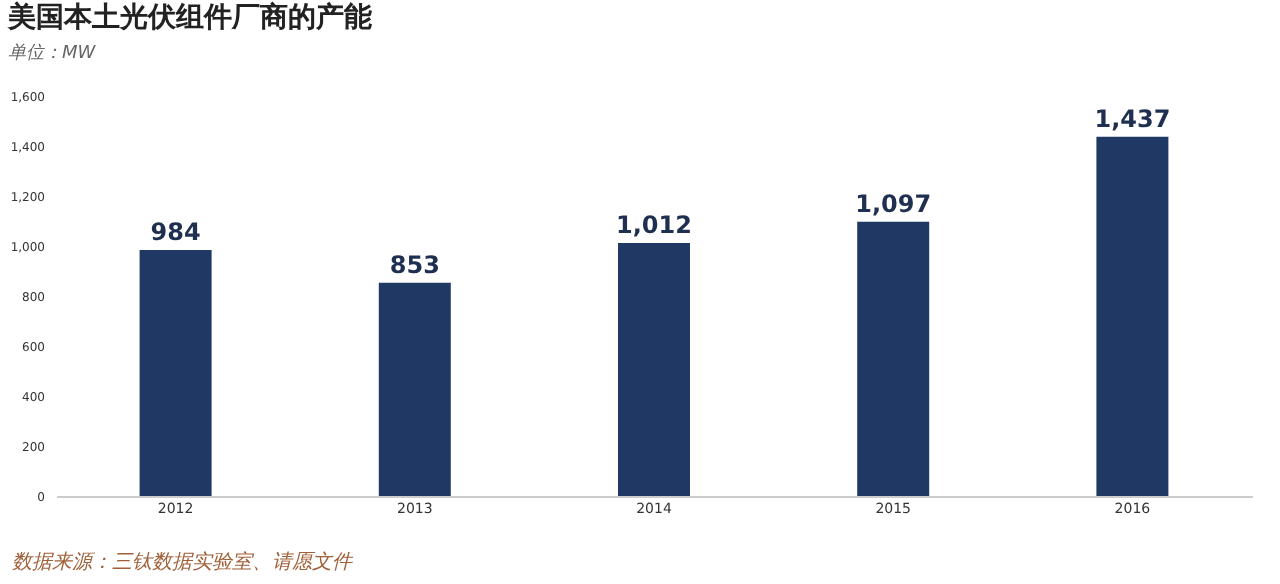 This screenshot has height=584, width=1280. Describe the element at coordinates (893, 203) in the screenshot. I see `data-label: 1,097` at that location.